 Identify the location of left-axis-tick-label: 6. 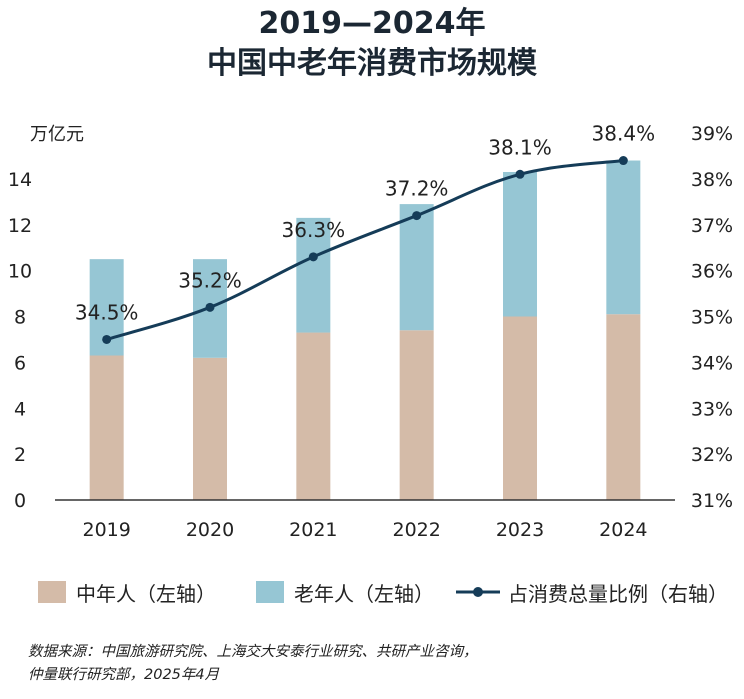
(20, 363).